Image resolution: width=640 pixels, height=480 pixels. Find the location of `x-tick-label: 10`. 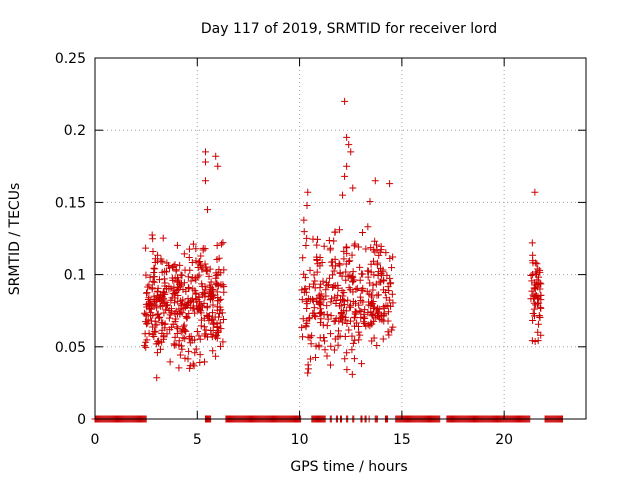

x-tick-label: 10 is located at coordinates (300, 440).